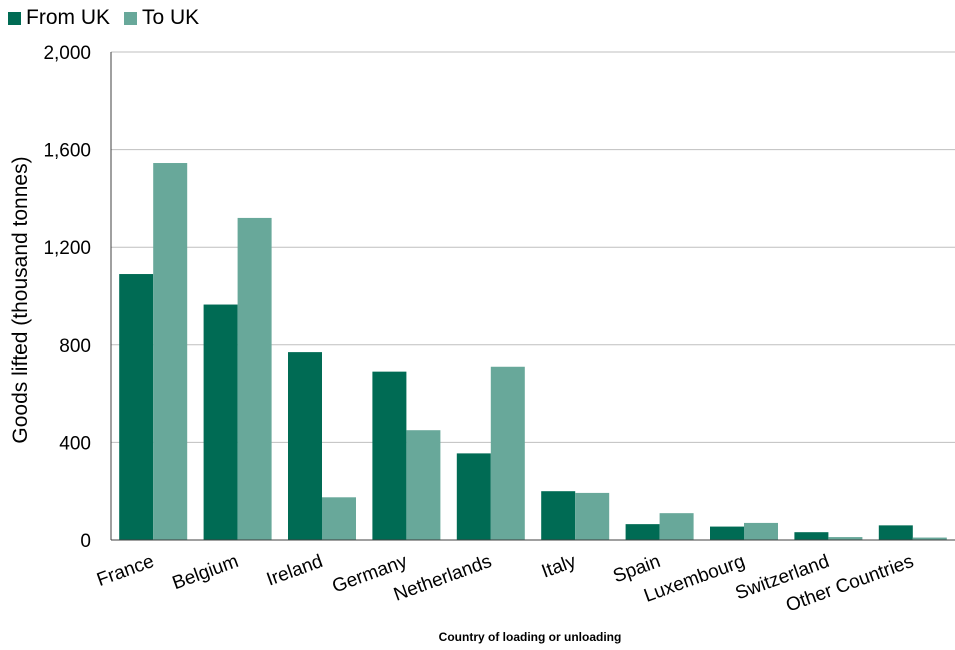 Image resolution: width=955 pixels, height=650 pixels. I want to click on legend-swatch-from-uk, so click(14, 18).